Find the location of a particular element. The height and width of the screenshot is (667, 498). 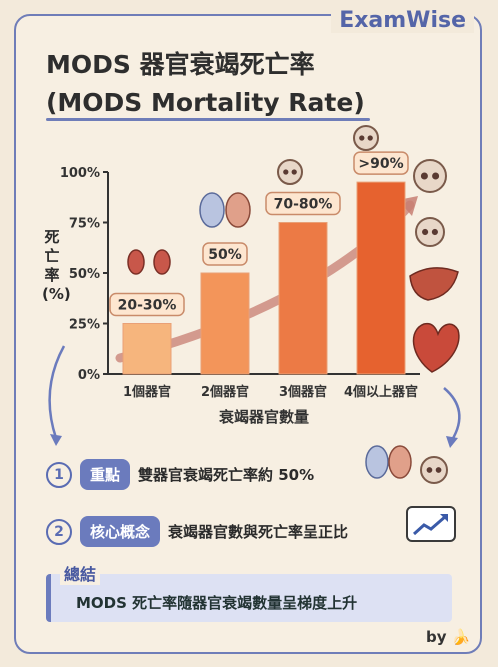

title-line-1: MODS 器官衰竭死亡率 is located at coordinates (180, 64).